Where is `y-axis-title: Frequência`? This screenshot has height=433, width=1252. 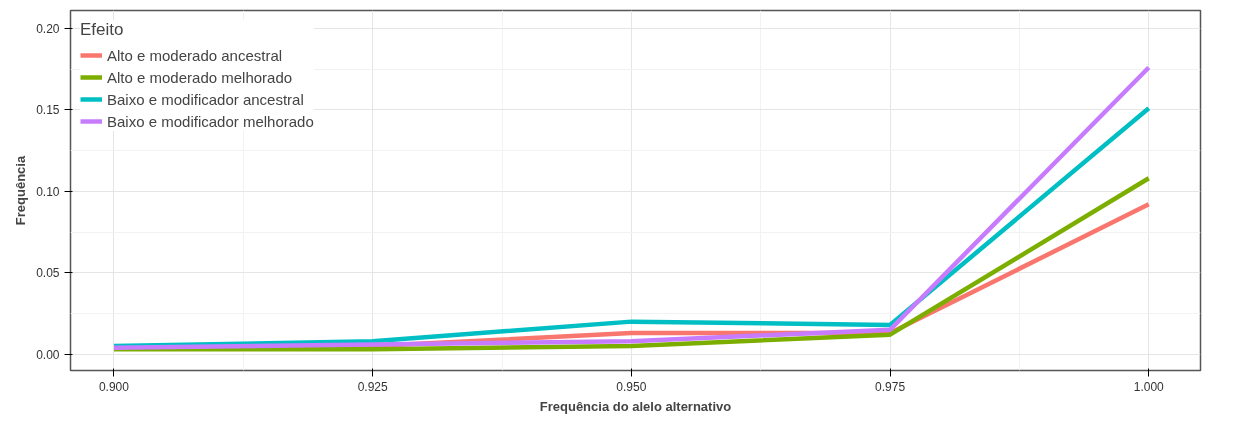
y-axis-title: Frequência is located at coordinates (21, 190).